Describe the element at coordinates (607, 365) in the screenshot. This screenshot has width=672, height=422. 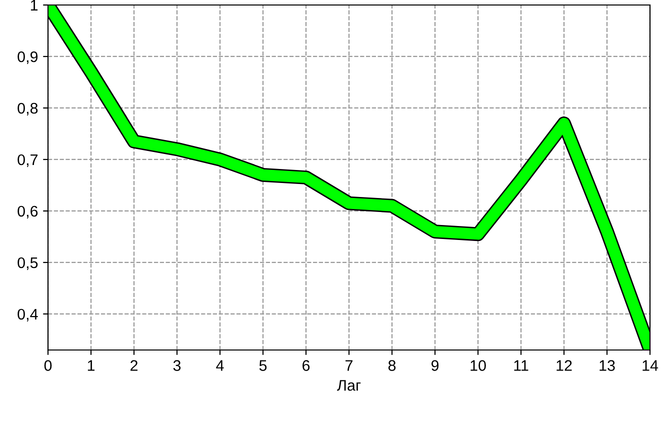
I see `x-tick-label: 13` at that location.